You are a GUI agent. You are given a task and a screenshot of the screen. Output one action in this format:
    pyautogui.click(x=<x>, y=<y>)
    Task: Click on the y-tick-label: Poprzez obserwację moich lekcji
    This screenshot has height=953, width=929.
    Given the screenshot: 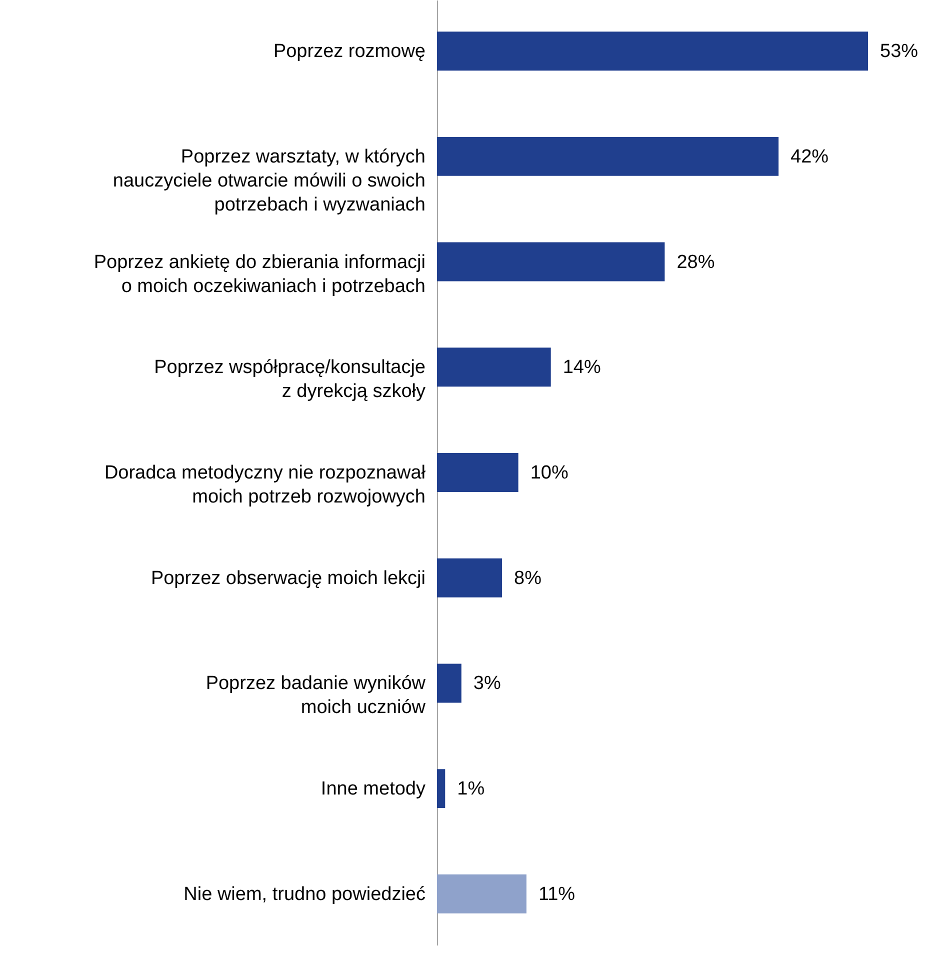 What is the action you would take?
    pyautogui.click(x=288, y=578)
    